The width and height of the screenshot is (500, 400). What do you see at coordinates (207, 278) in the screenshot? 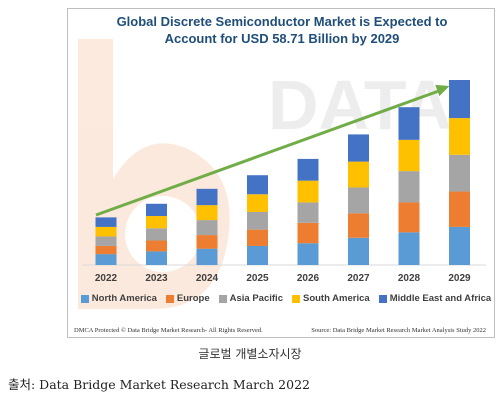
I see `x-tick-label-2024: 2024` at bounding box center [207, 278].